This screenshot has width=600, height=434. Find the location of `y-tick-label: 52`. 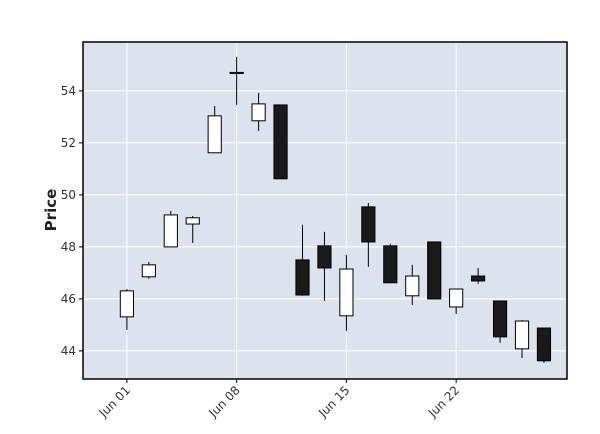

y-tick-label: 52 is located at coordinates (68, 143).